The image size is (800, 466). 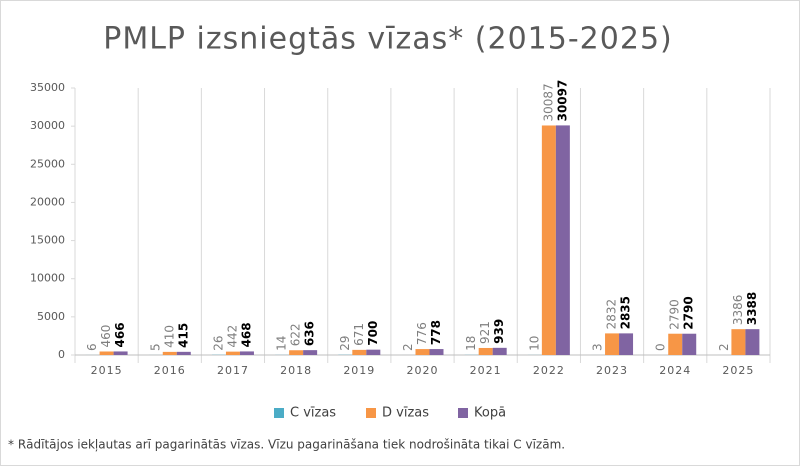 I want to click on data-label: 636, so click(x=310, y=333).